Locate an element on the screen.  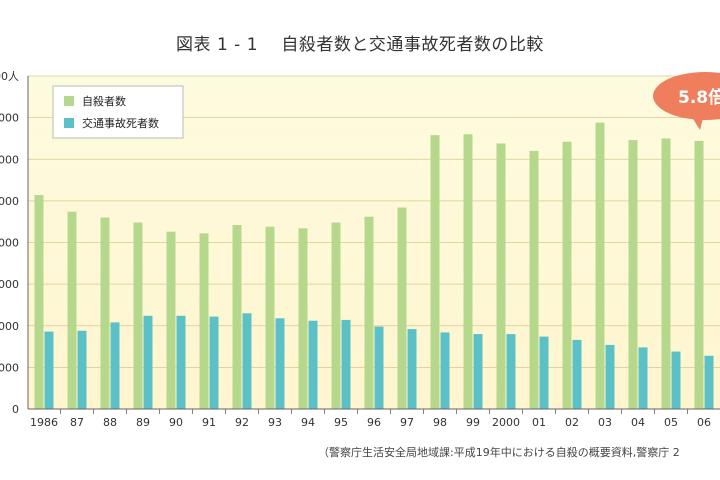
x-tick-label: 91 is located at coordinates (209, 422).